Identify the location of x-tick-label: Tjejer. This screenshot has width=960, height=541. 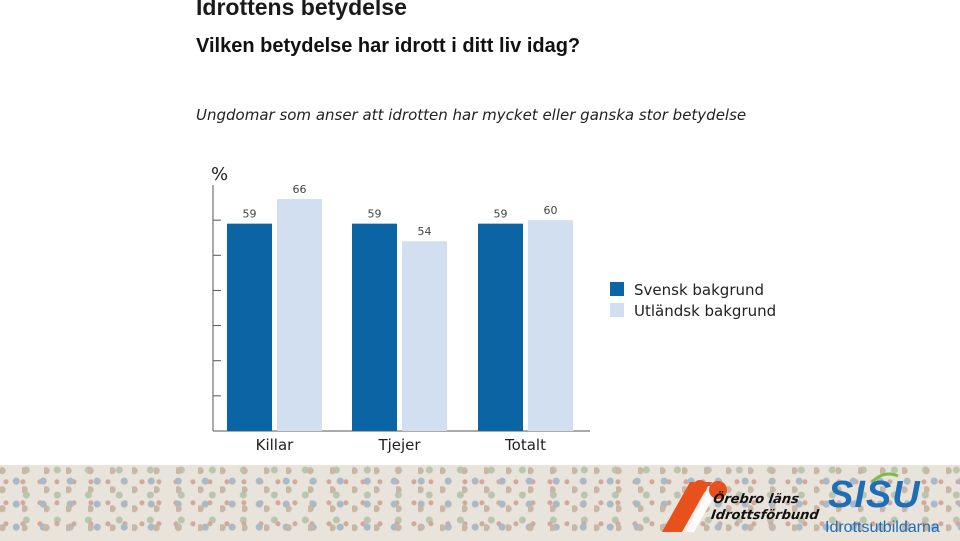
(399, 445).